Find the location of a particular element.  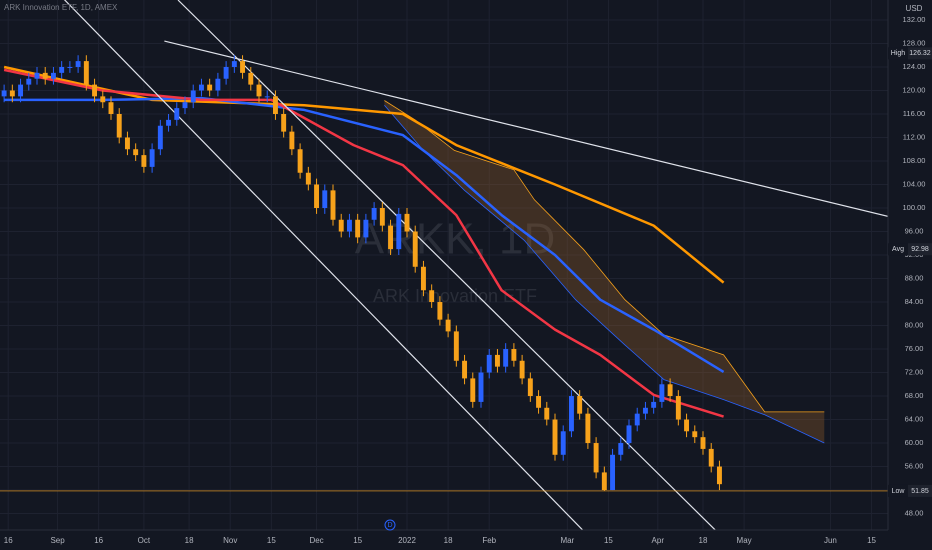

y-tick-label: 64.00 is located at coordinates (914, 419).